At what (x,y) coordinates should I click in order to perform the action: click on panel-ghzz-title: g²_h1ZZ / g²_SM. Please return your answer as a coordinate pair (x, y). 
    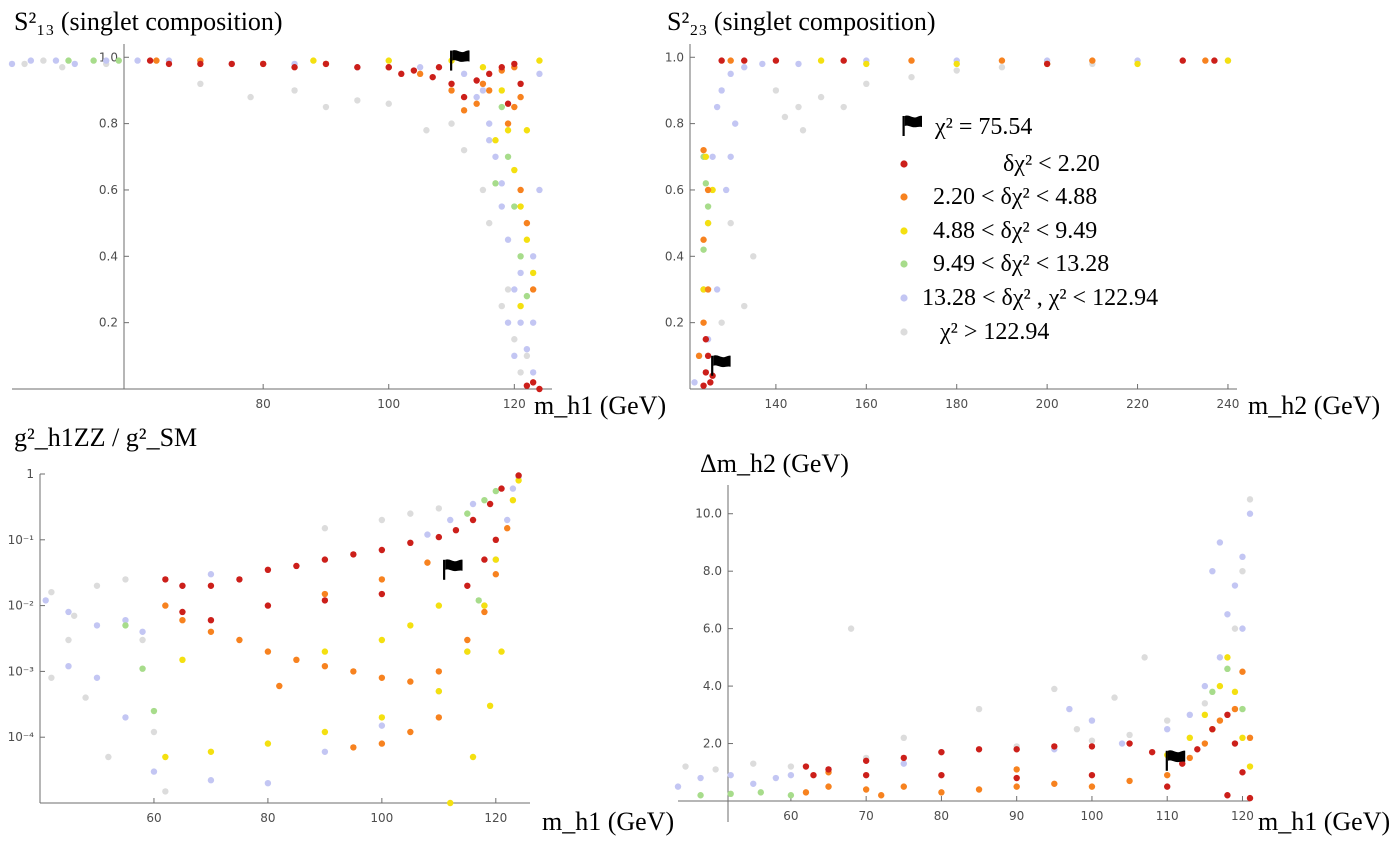
    Looking at the image, I should click on (105, 437).